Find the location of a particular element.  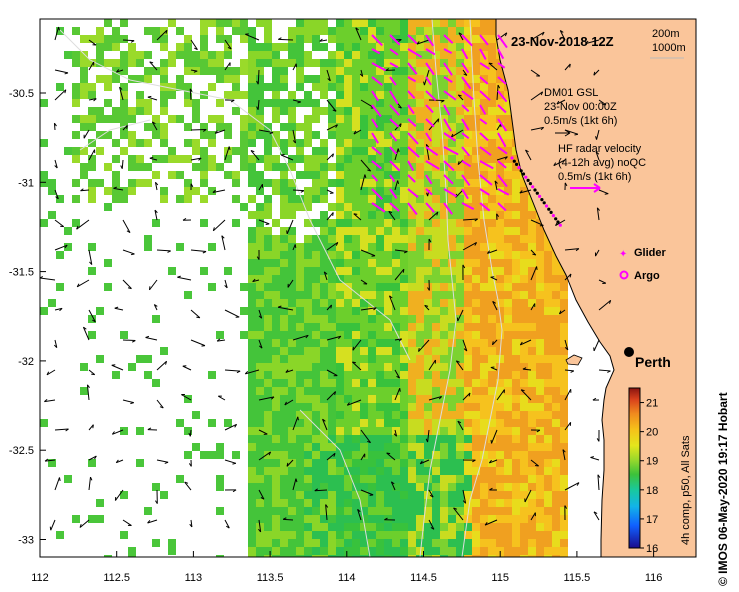

colorbar-label: 4h comp, p50, All Sats is located at coordinates (686, 490).